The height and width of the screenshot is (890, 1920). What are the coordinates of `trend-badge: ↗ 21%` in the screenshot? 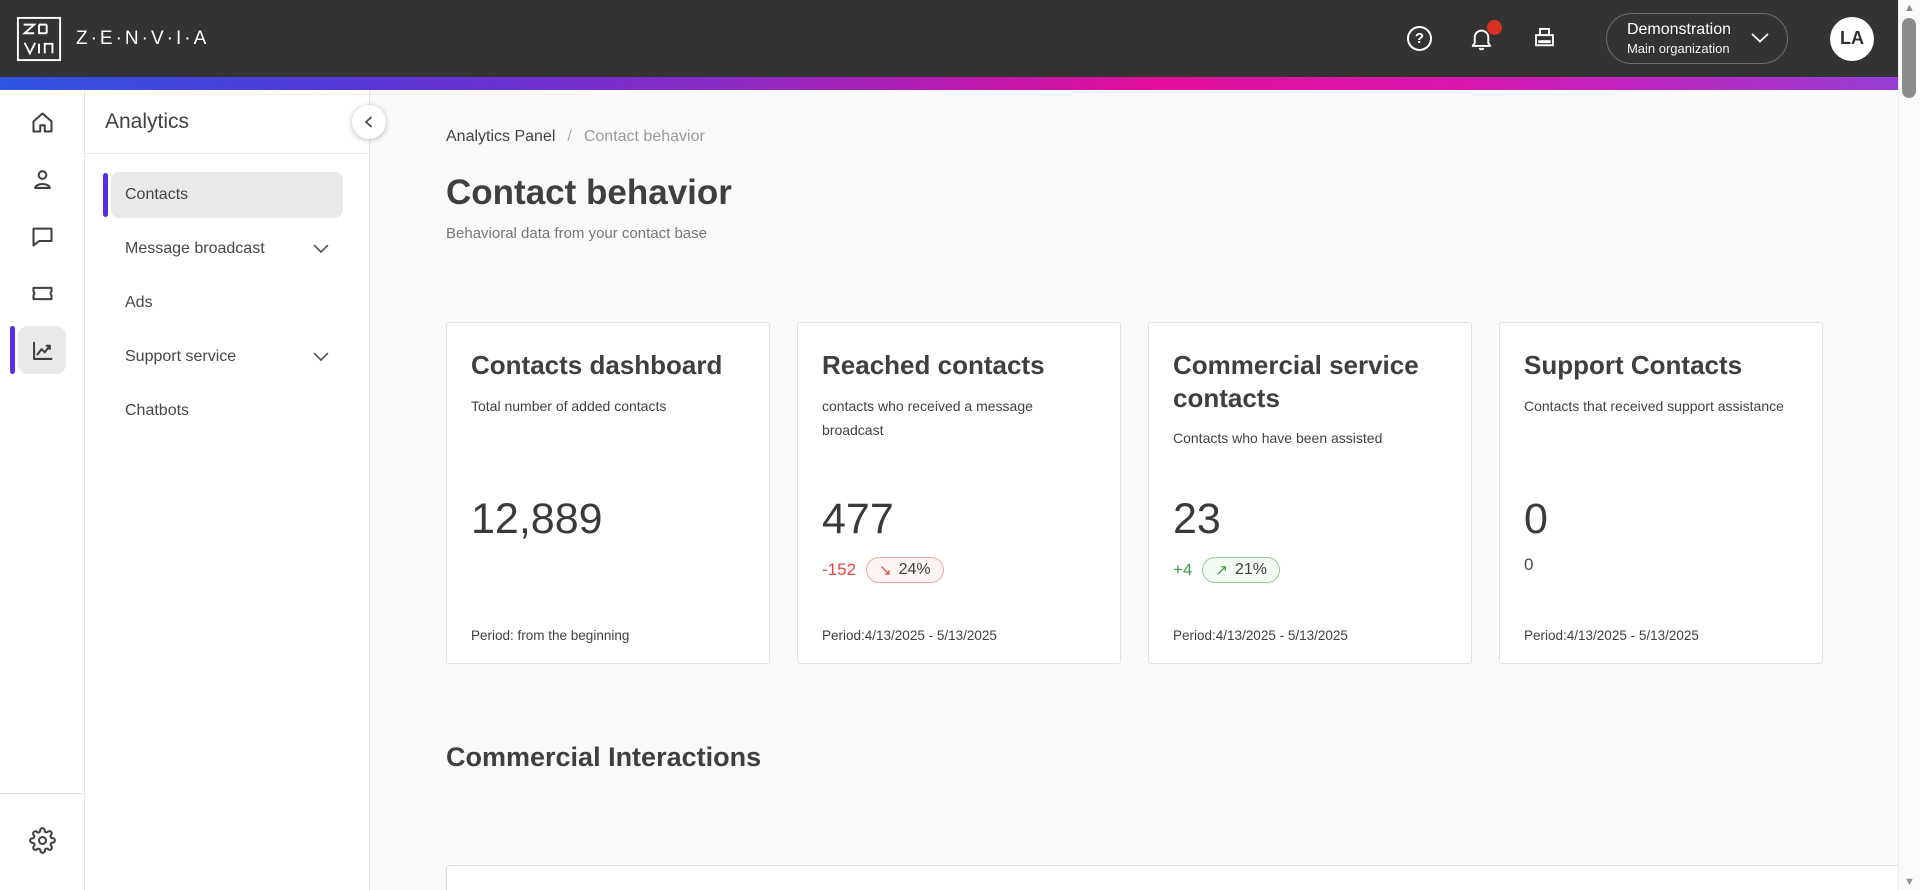 It's located at (1241, 570).